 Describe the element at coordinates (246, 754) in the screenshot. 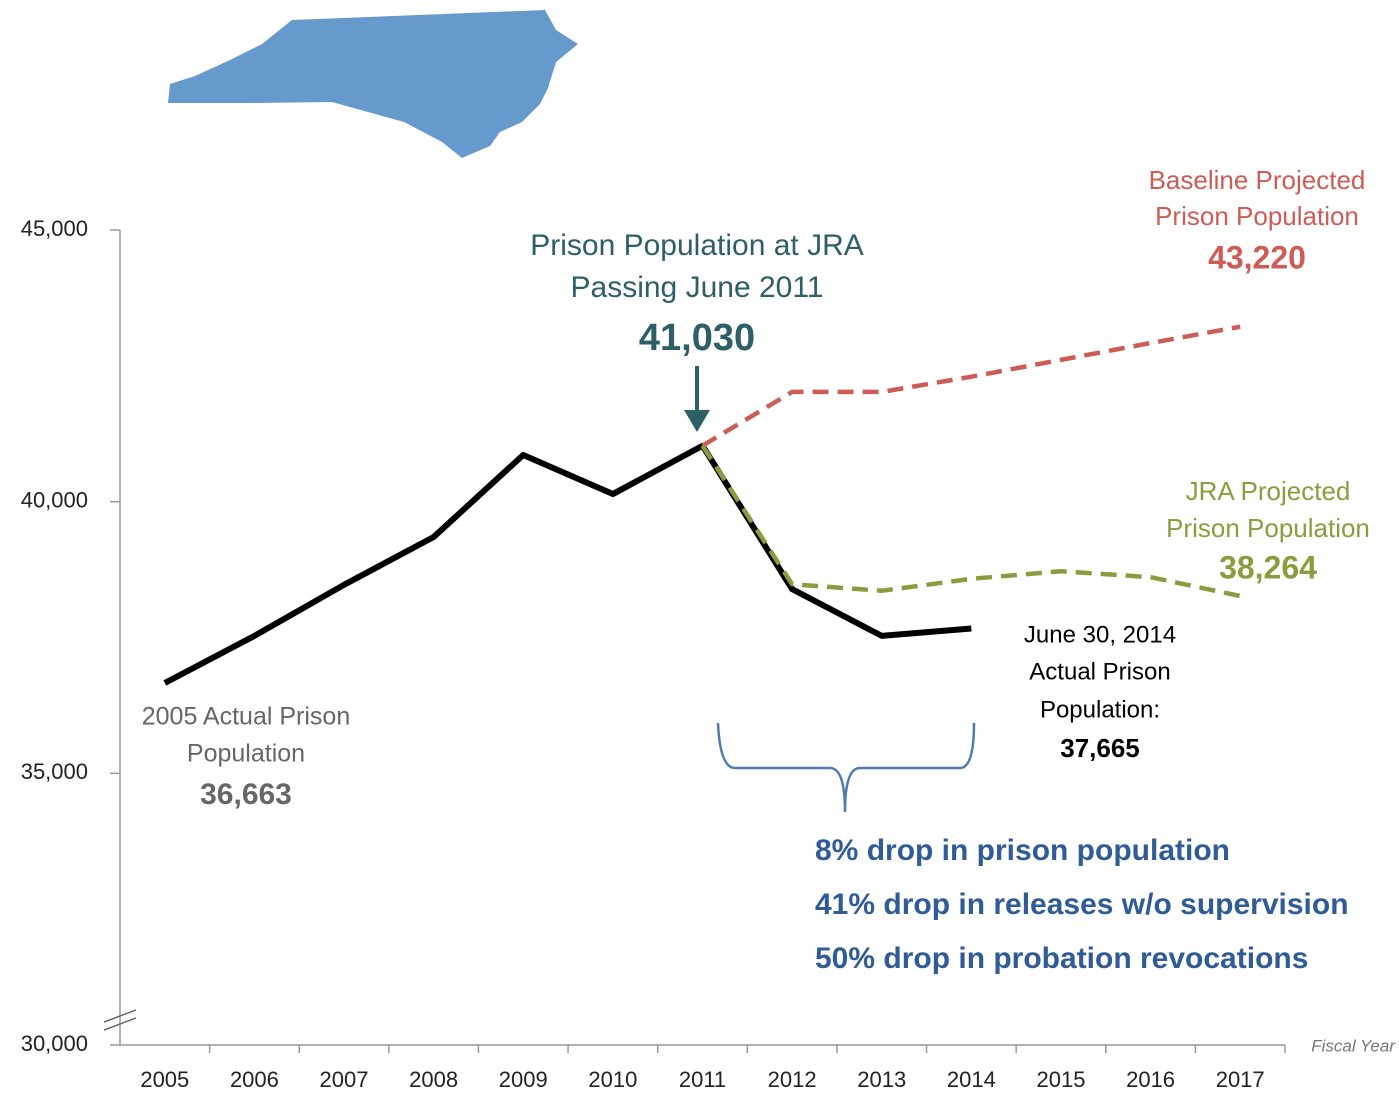

I see `annotation-text: Population` at that location.